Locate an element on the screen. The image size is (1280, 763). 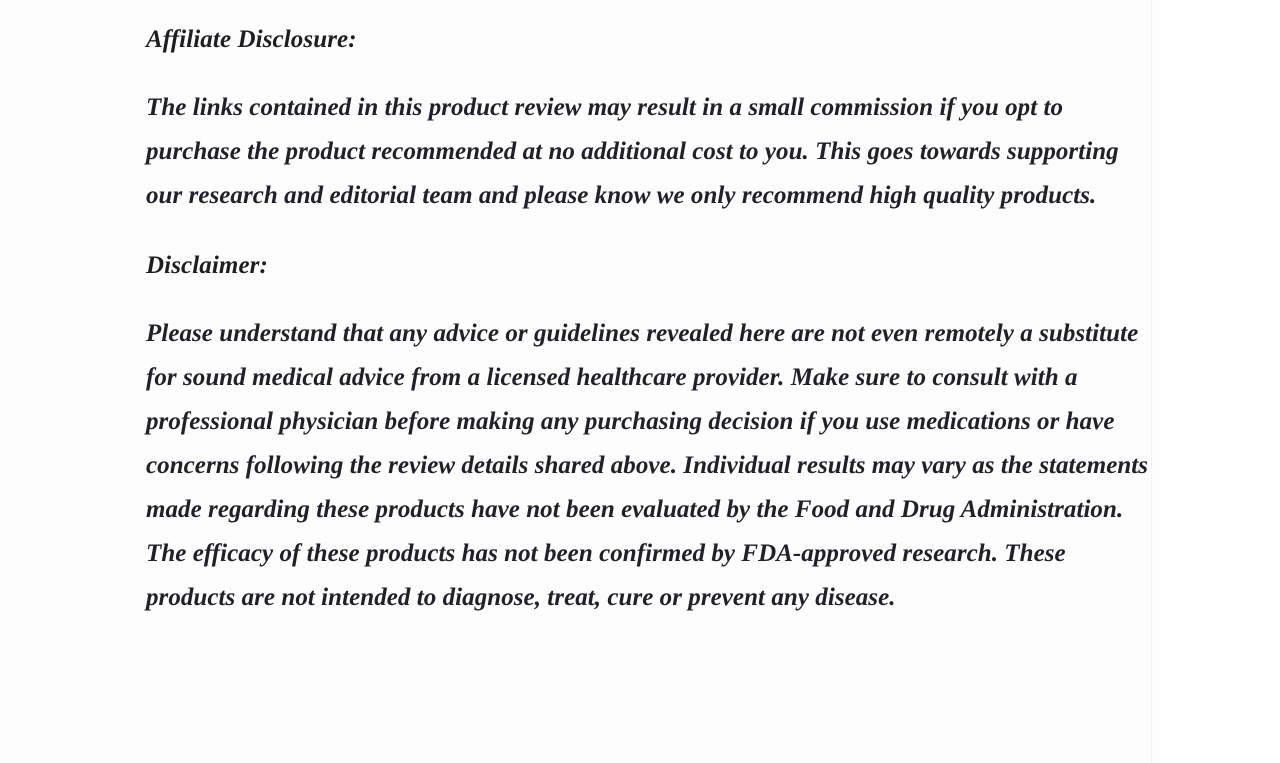
page-right-gutter is located at coordinates (1216, 381).